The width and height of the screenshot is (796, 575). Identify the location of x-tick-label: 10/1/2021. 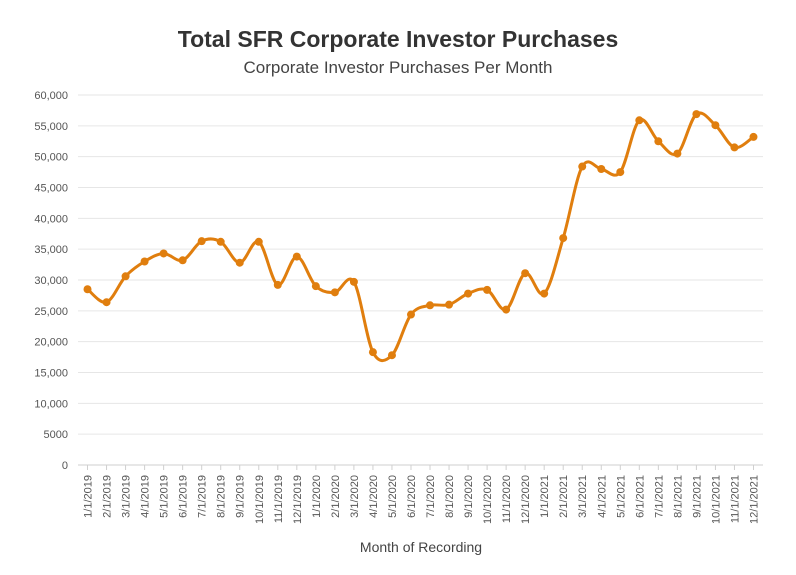
(716, 499).